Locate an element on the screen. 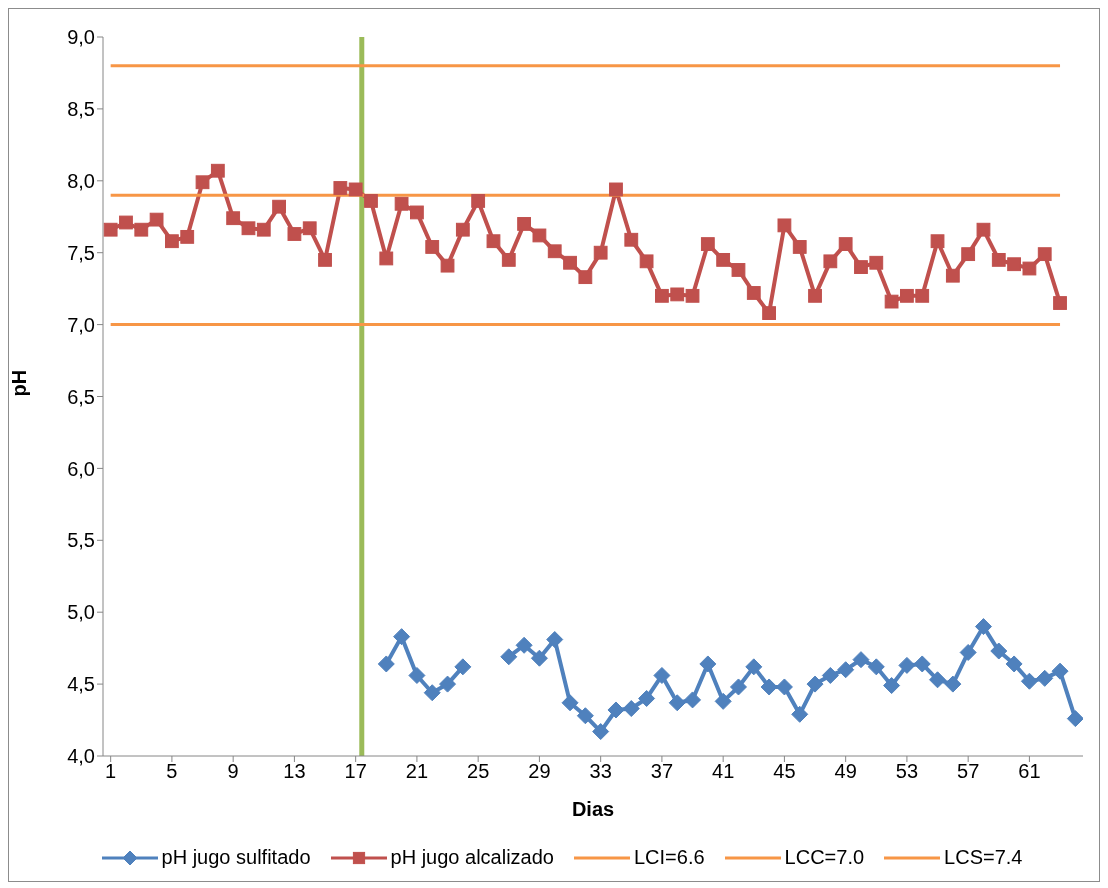 This screenshot has width=1108, height=888. x-tick-label: 57 is located at coordinates (968, 771).